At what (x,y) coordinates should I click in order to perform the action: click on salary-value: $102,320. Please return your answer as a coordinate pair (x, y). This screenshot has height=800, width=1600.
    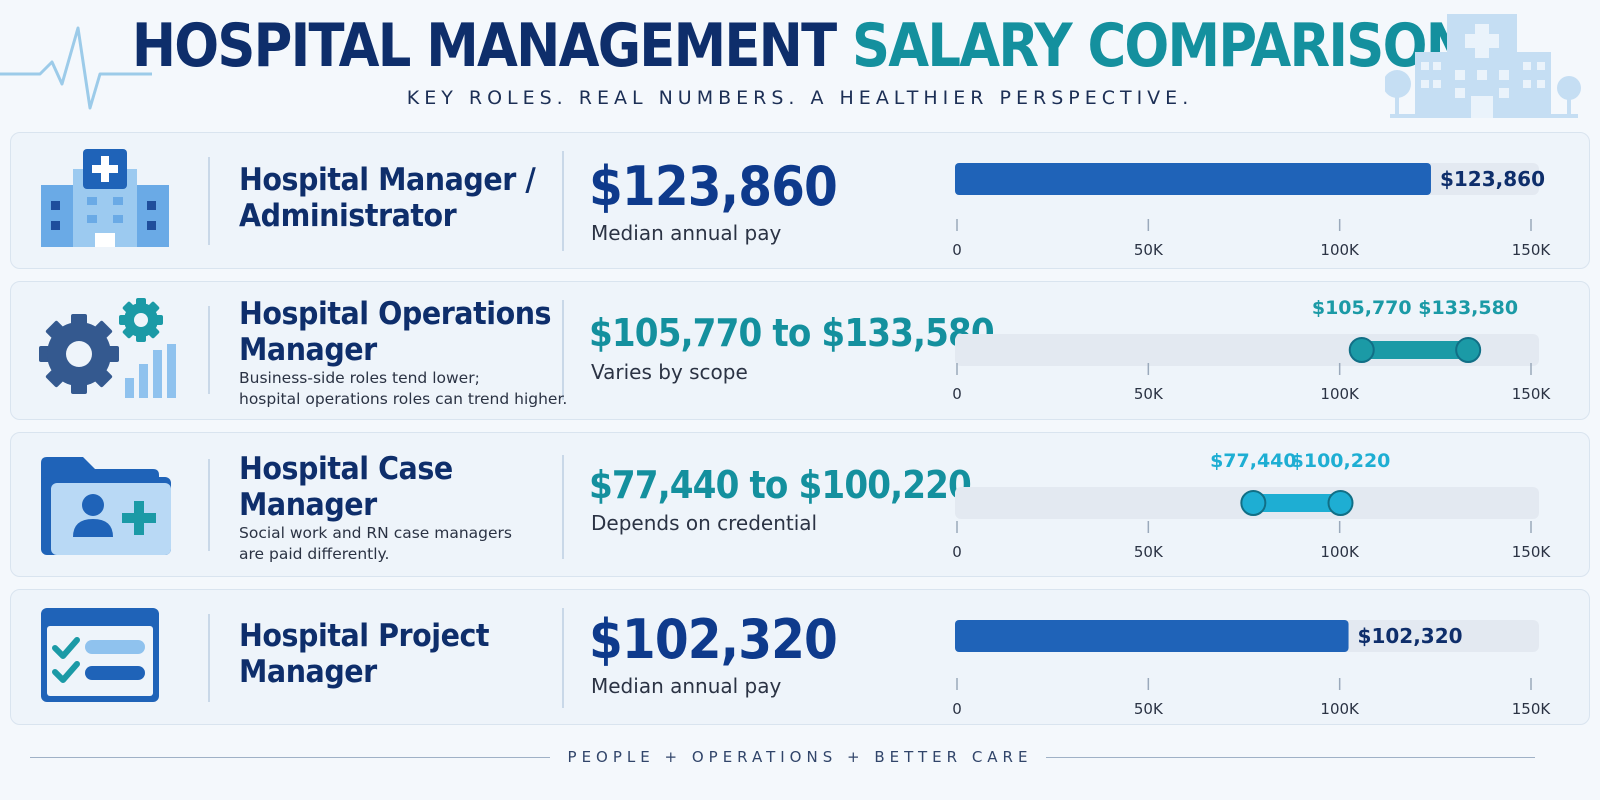
    Looking at the image, I should click on (713, 639).